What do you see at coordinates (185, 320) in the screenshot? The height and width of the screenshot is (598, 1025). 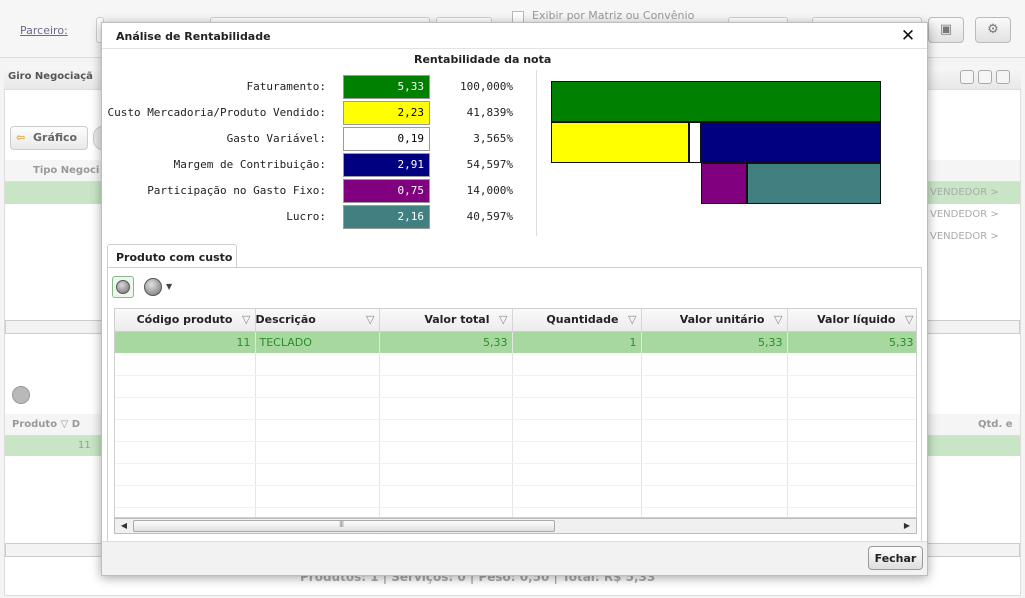 I see `column-header-product-code: Código produto ▽` at bounding box center [185, 320].